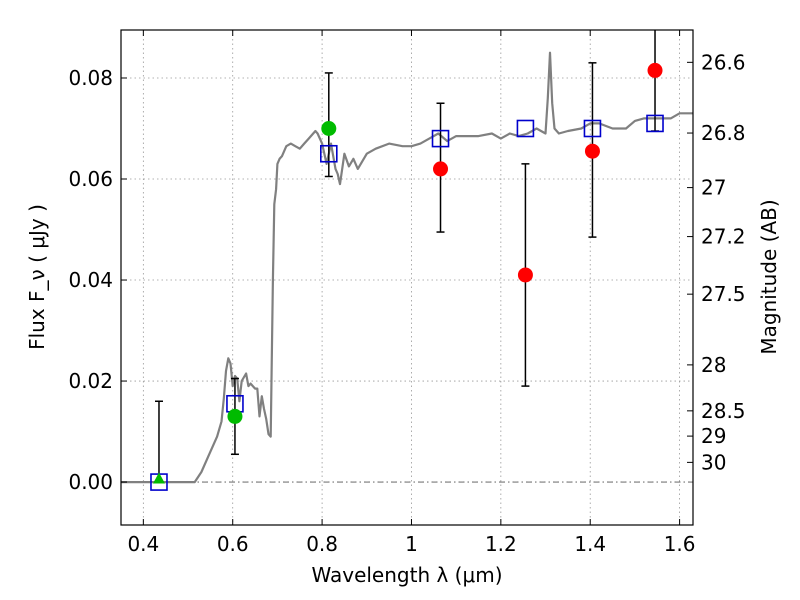 The image size is (800, 600). Describe the element at coordinates (406, 575) in the screenshot. I see `x-axis-title: Wavelength λ (μm)` at that location.